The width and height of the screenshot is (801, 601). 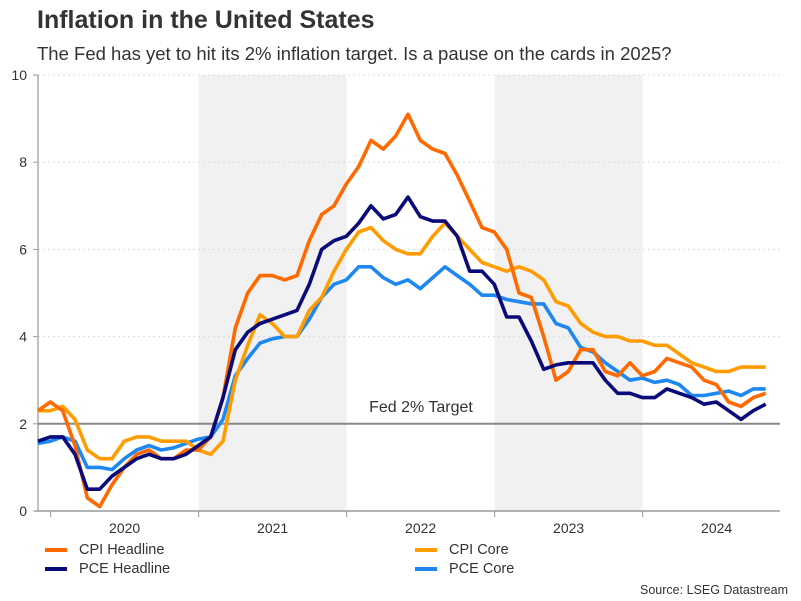 What do you see at coordinates (23, 337) in the screenshot?
I see `y-tick-label: 4` at bounding box center [23, 337].